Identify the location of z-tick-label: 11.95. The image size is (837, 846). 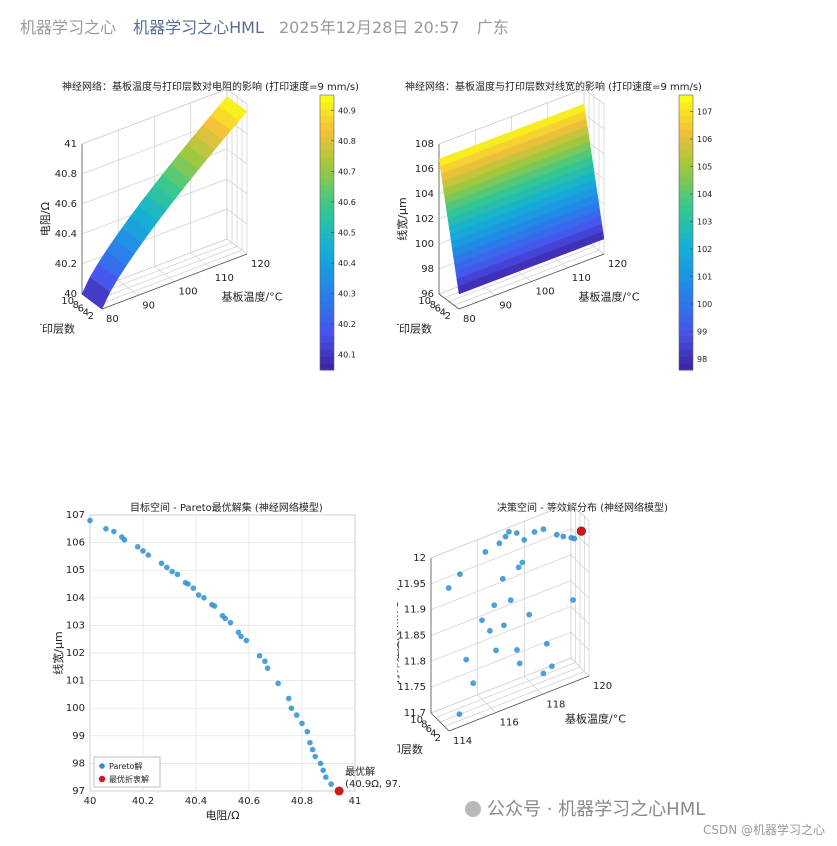
(411, 584).